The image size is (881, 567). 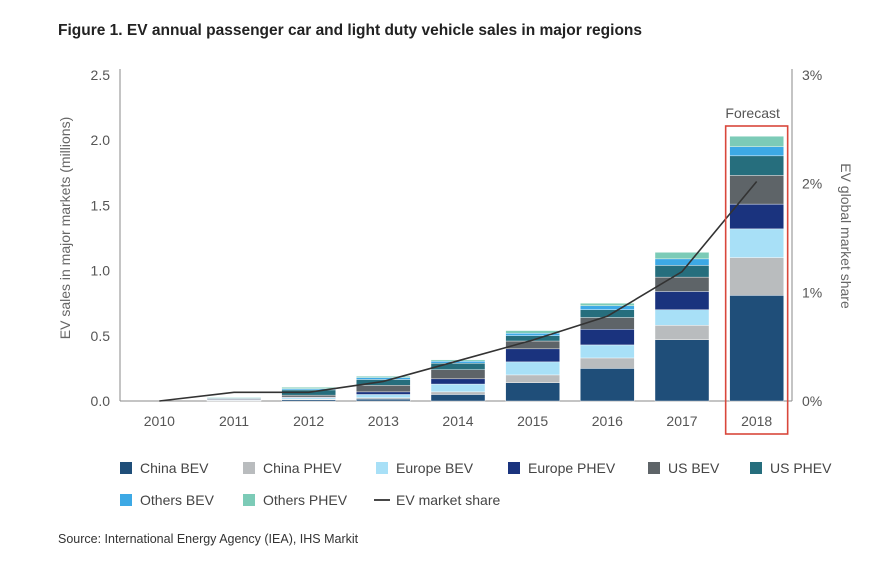 What do you see at coordinates (448, 500) in the screenshot?
I see `legend-label: EV market share` at bounding box center [448, 500].